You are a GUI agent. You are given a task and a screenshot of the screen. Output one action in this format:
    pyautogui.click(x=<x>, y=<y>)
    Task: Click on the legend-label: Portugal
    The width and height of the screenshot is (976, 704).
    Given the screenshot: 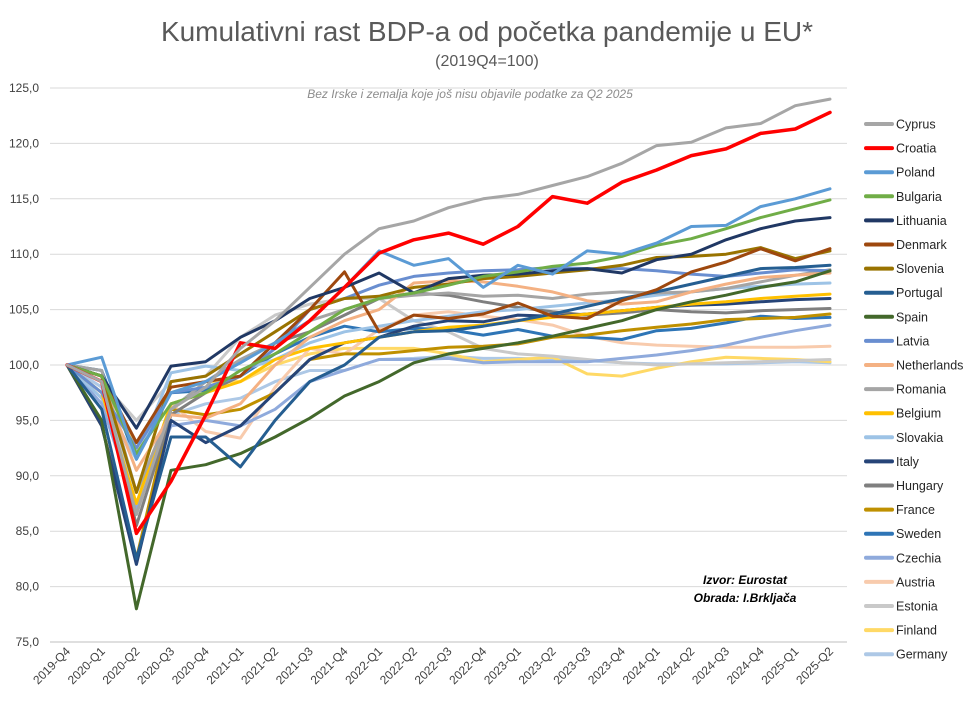 What is the action you would take?
    pyautogui.click(x=919, y=293)
    